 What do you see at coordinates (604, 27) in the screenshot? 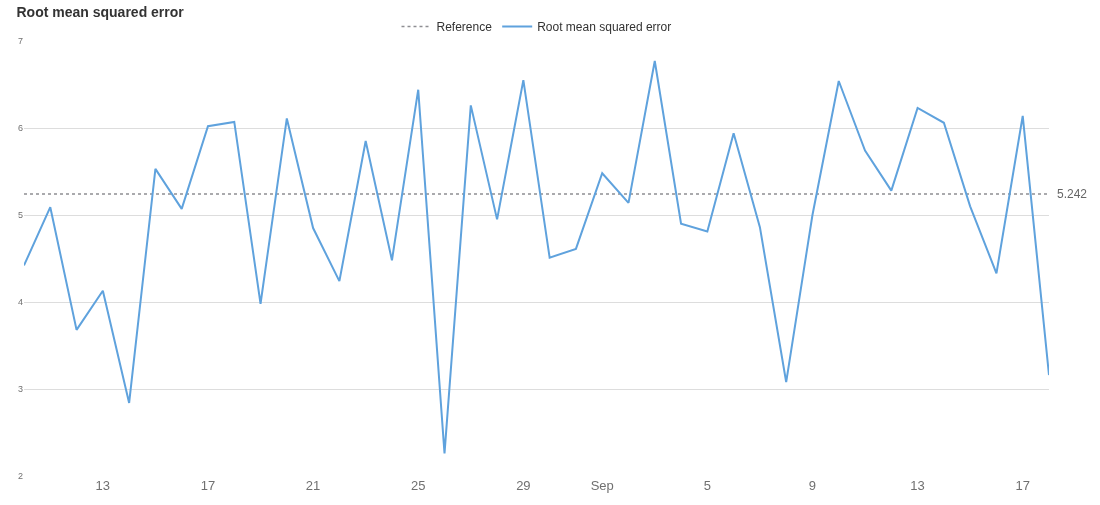
I see `legend-label: Root mean squared error` at bounding box center [604, 27].